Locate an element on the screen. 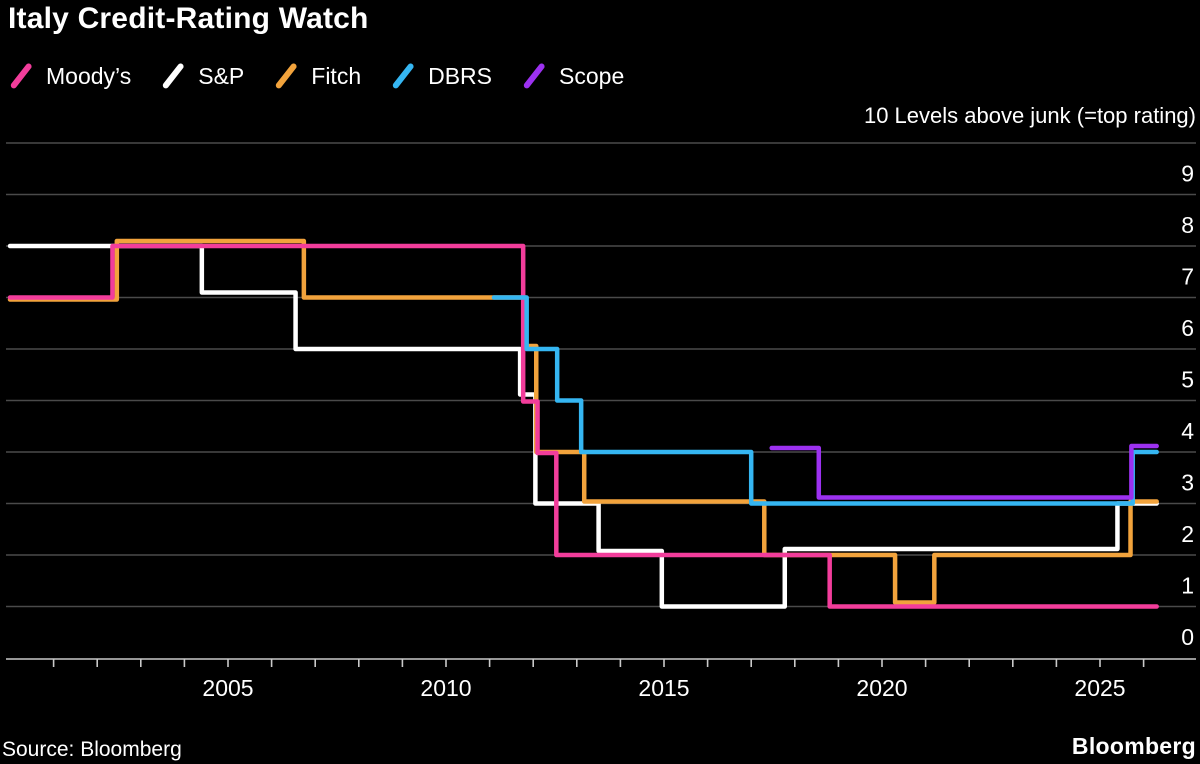 The width and height of the screenshot is (1200, 764). y-tick-label-6: 6 is located at coordinates (1187, 328).